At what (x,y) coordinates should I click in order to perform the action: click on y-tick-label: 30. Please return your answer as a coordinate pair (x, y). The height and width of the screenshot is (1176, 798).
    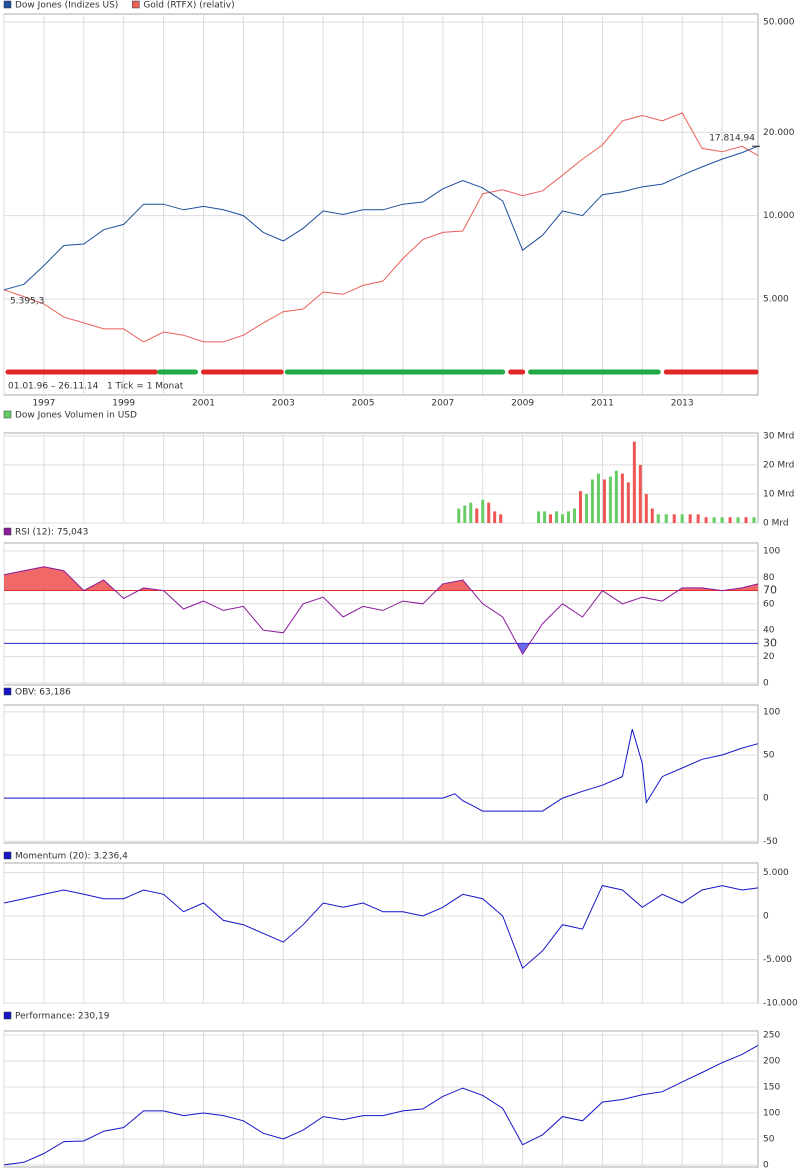
    Looking at the image, I should click on (770, 642).